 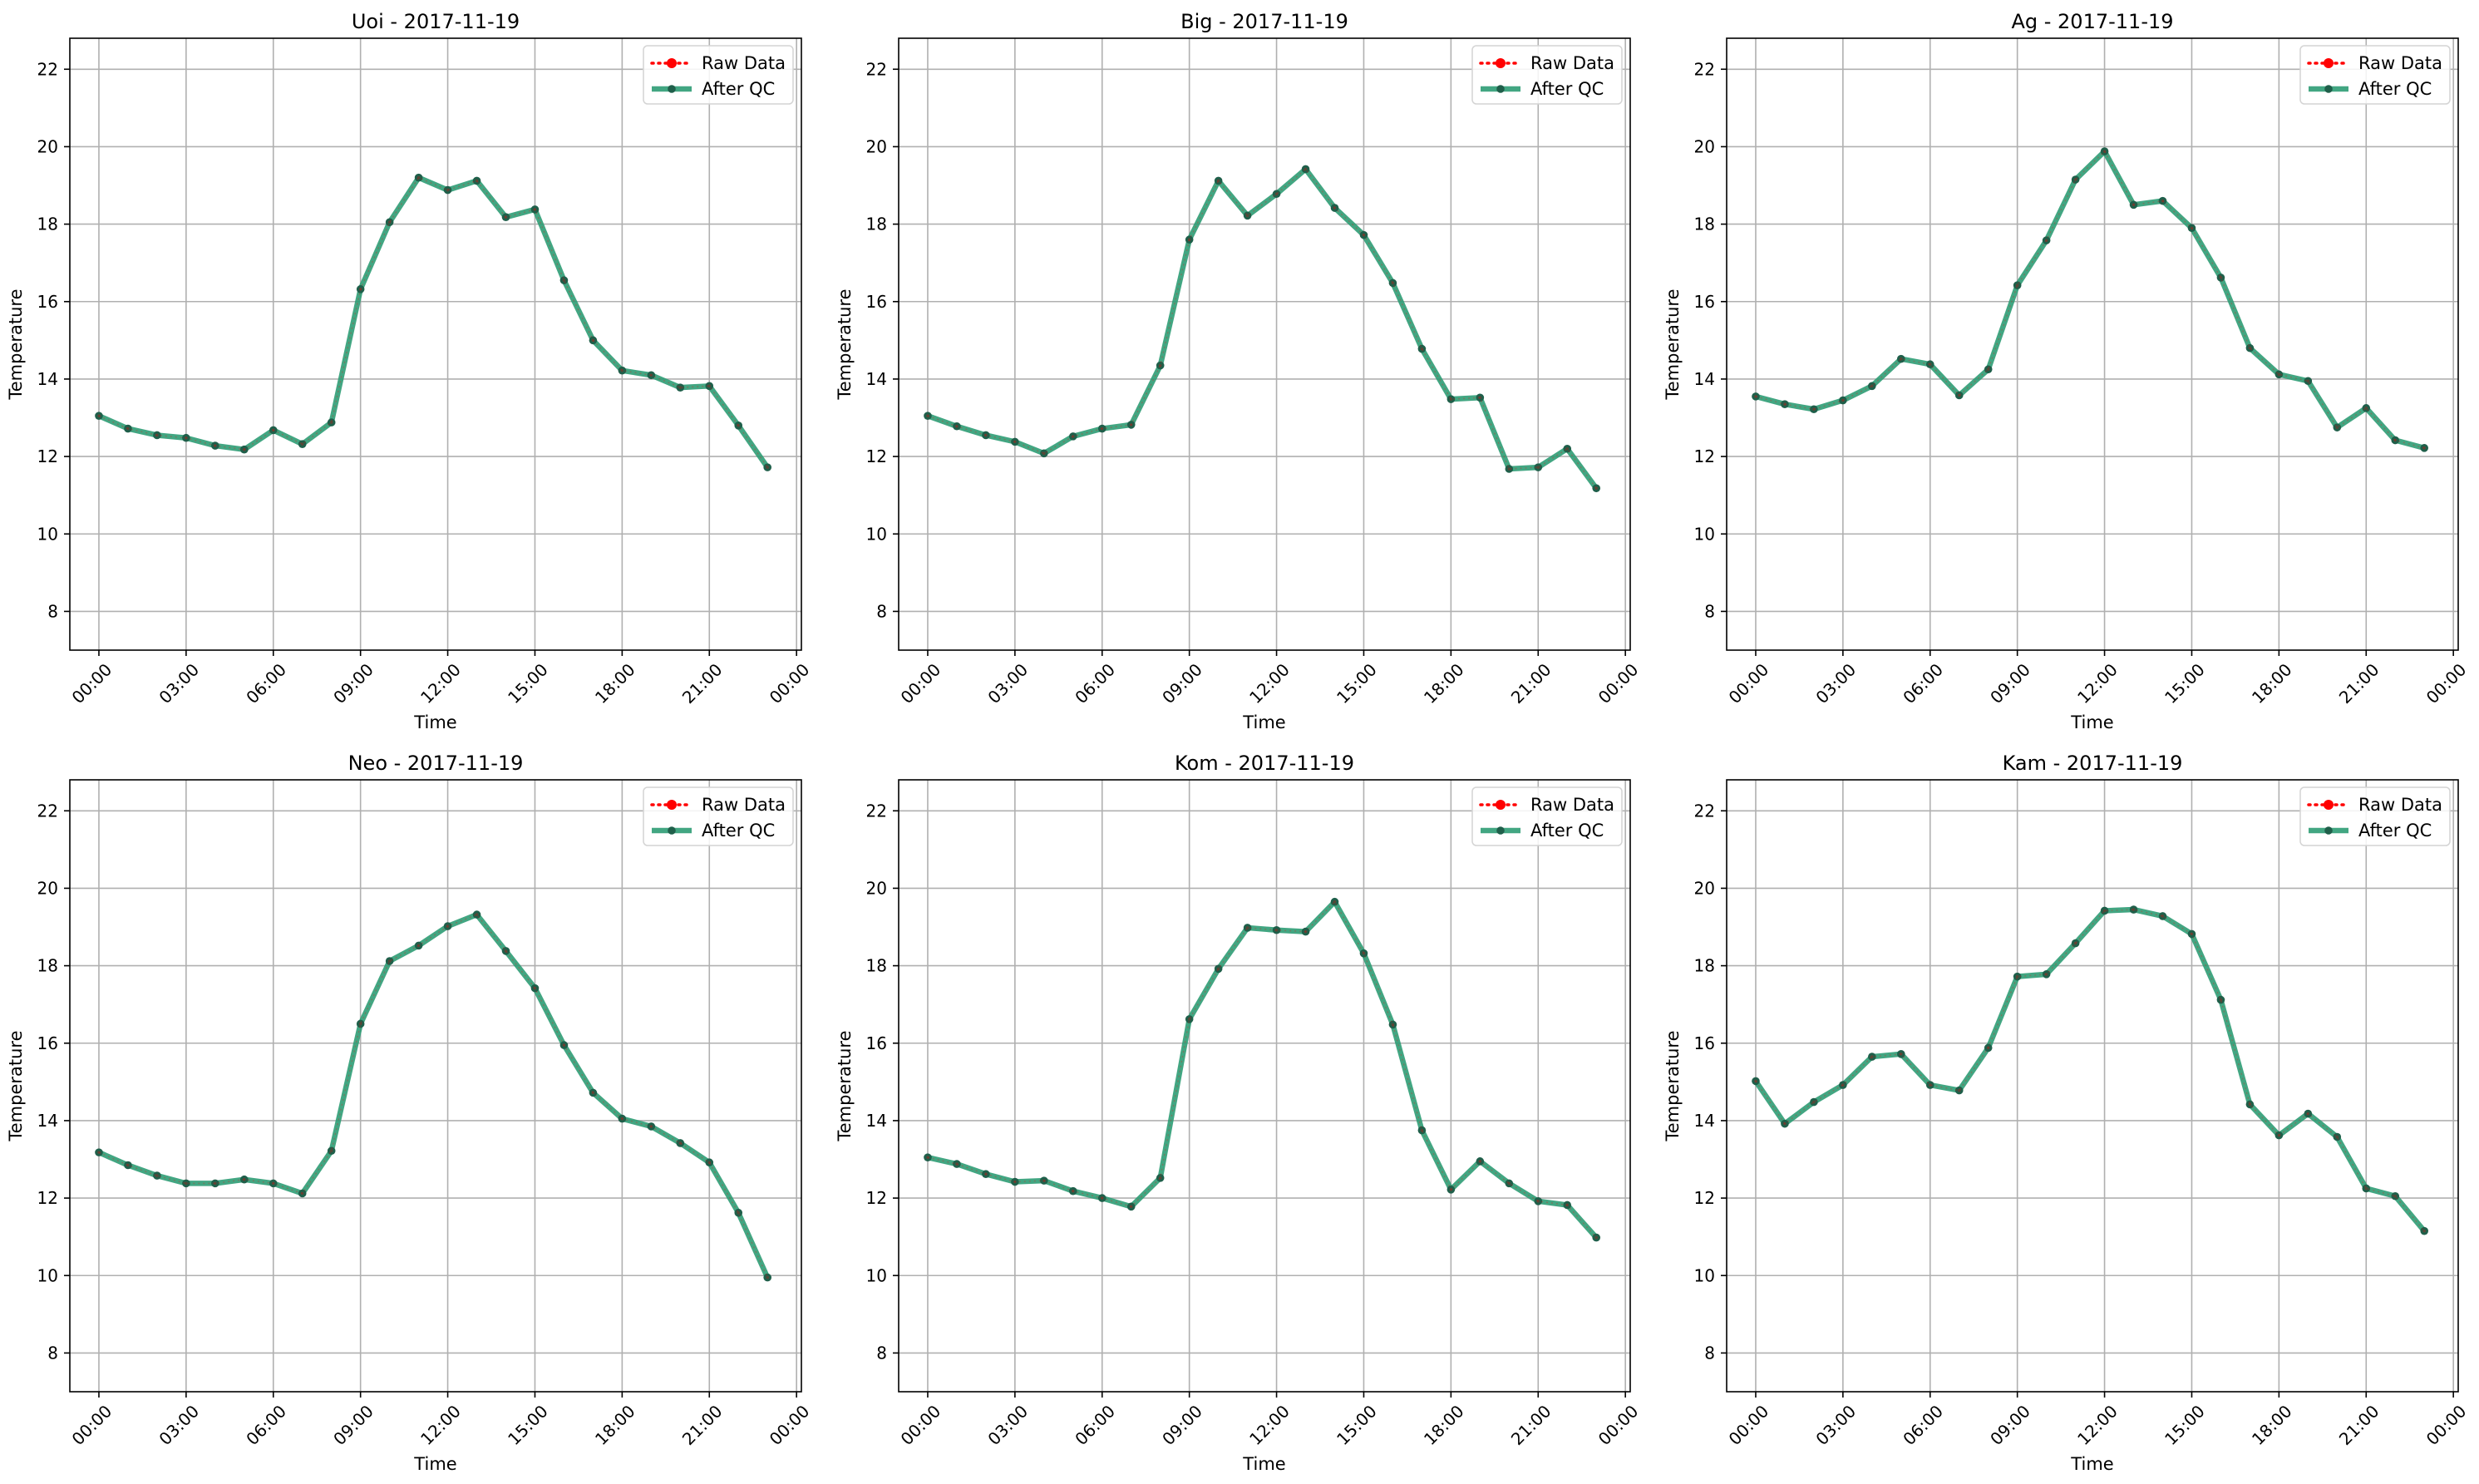 I want to click on x-tick-label: 06:00, so click(x=1095, y=1425).